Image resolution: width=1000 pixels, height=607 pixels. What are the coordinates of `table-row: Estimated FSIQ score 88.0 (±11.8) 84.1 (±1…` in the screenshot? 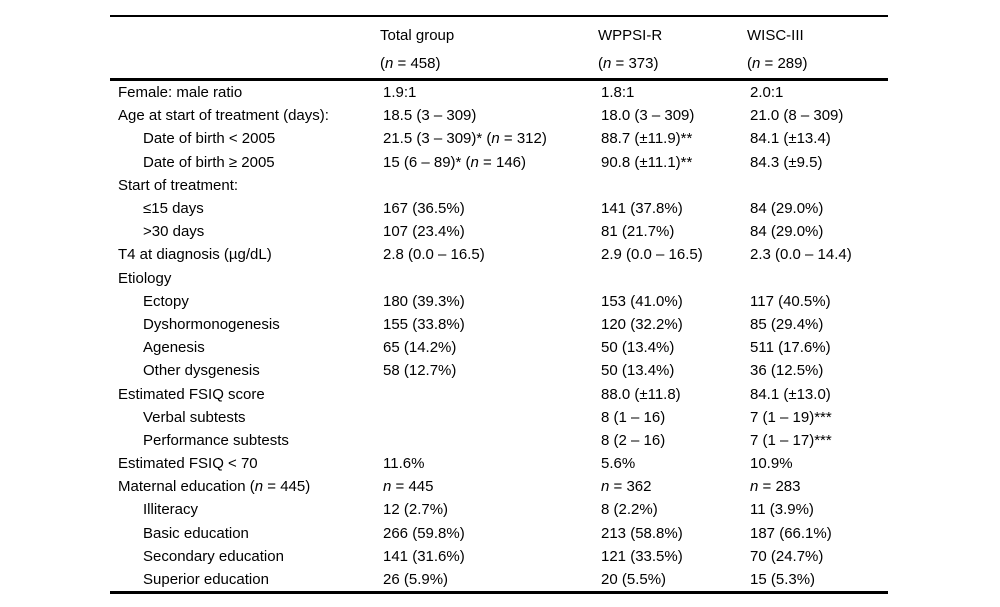 It's located at (499, 393).